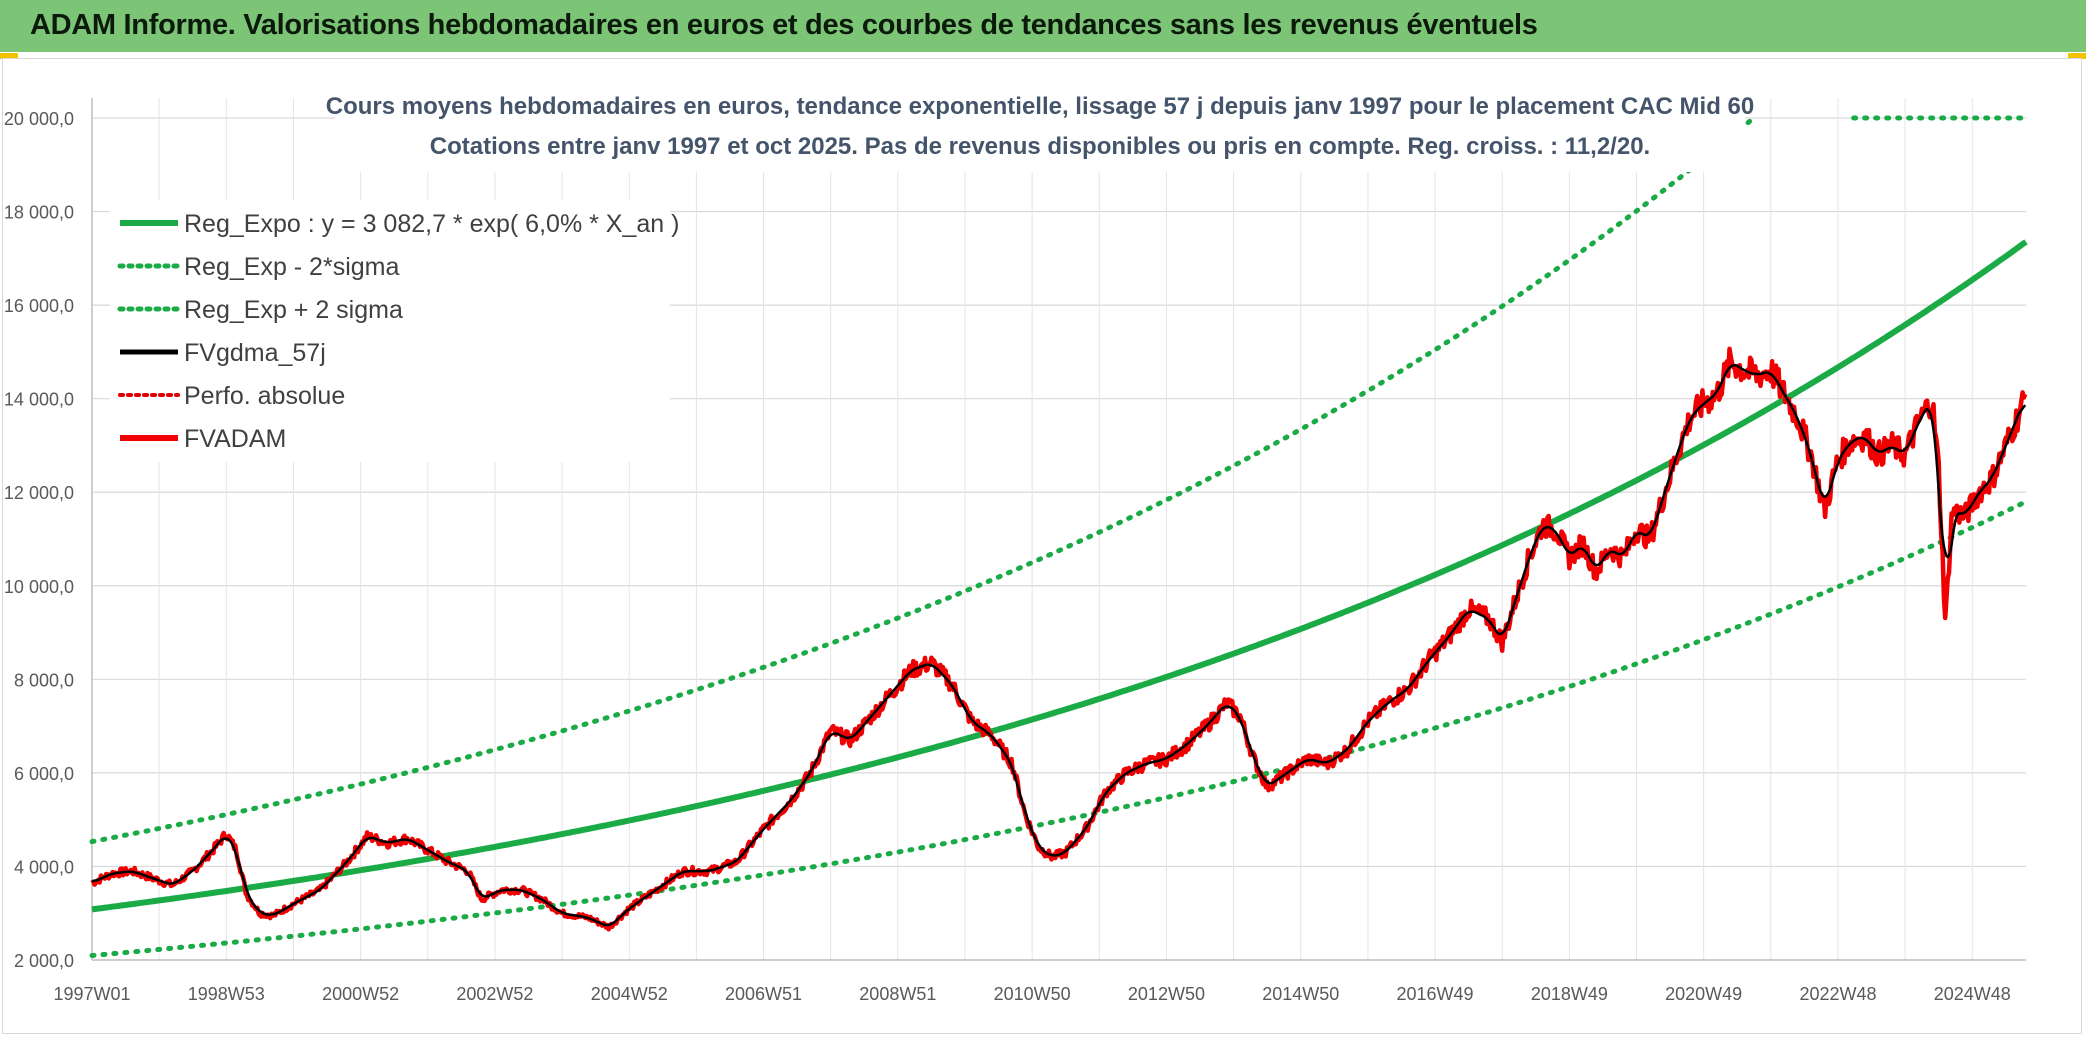 The height and width of the screenshot is (1037, 2086). Describe the element at coordinates (897, 994) in the screenshot. I see `x-tick-label: 2008W51` at that location.